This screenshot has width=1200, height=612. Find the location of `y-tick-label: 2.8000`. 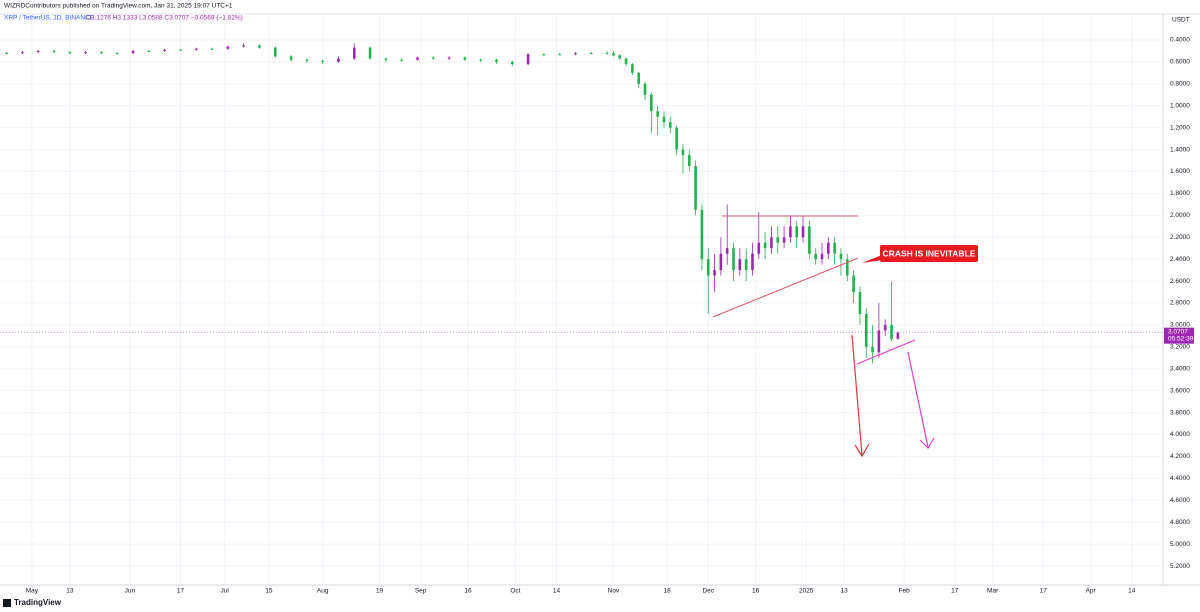

y-tick-label: 2.8000 is located at coordinates (1180, 303).